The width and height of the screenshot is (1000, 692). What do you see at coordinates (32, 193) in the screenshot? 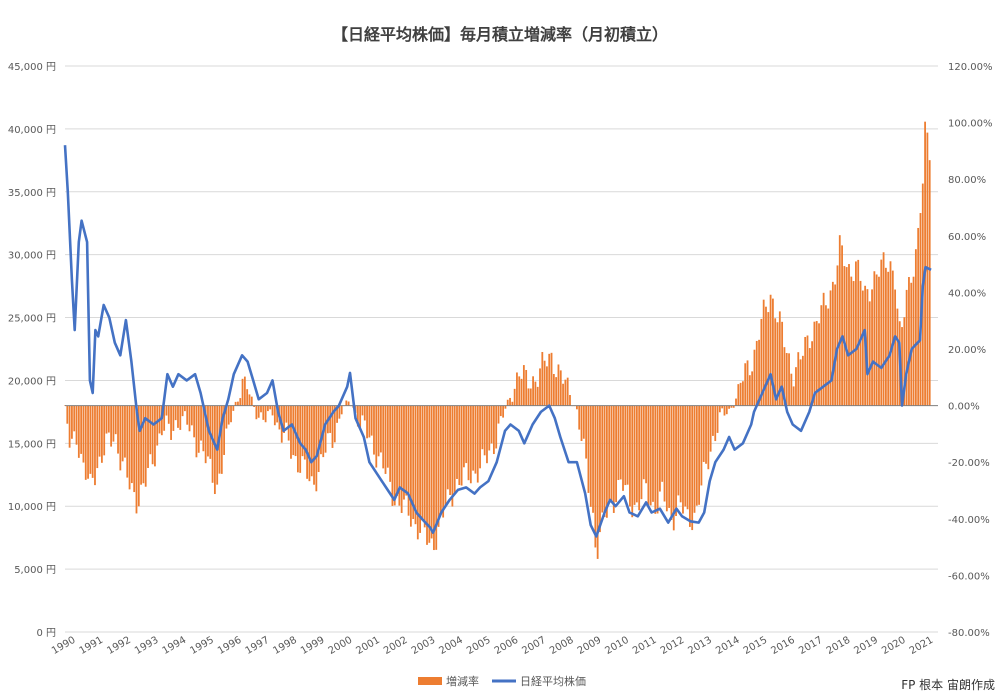
I see `left-tick-label: 35,000 円` at bounding box center [32, 193].